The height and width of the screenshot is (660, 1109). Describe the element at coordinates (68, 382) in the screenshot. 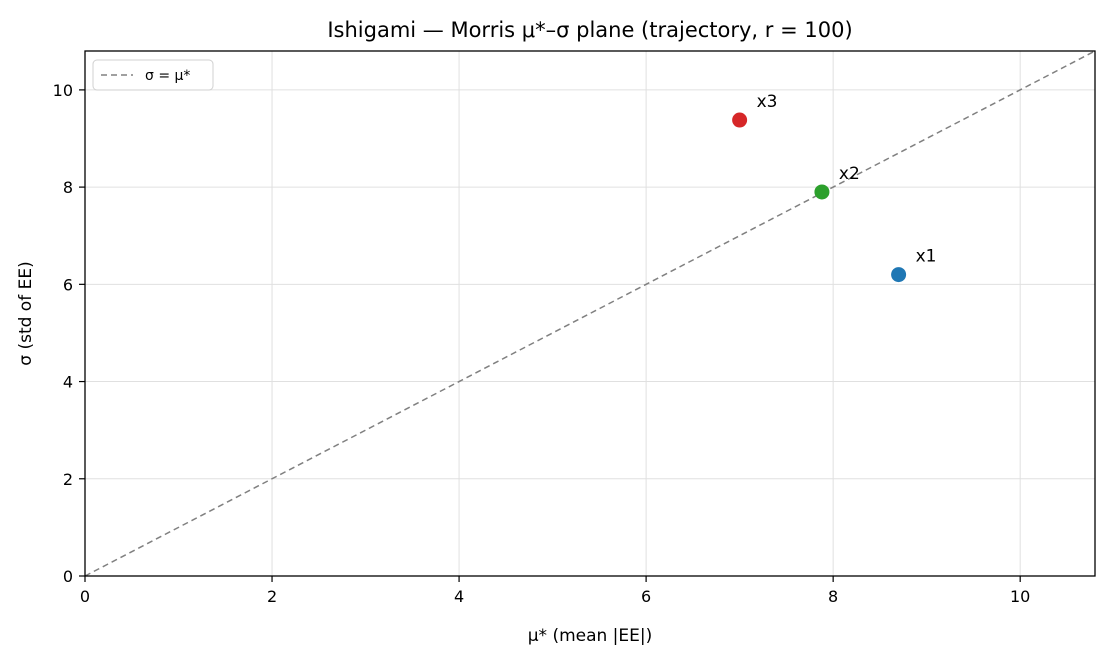

I see `y-tick-label: 4` at that location.